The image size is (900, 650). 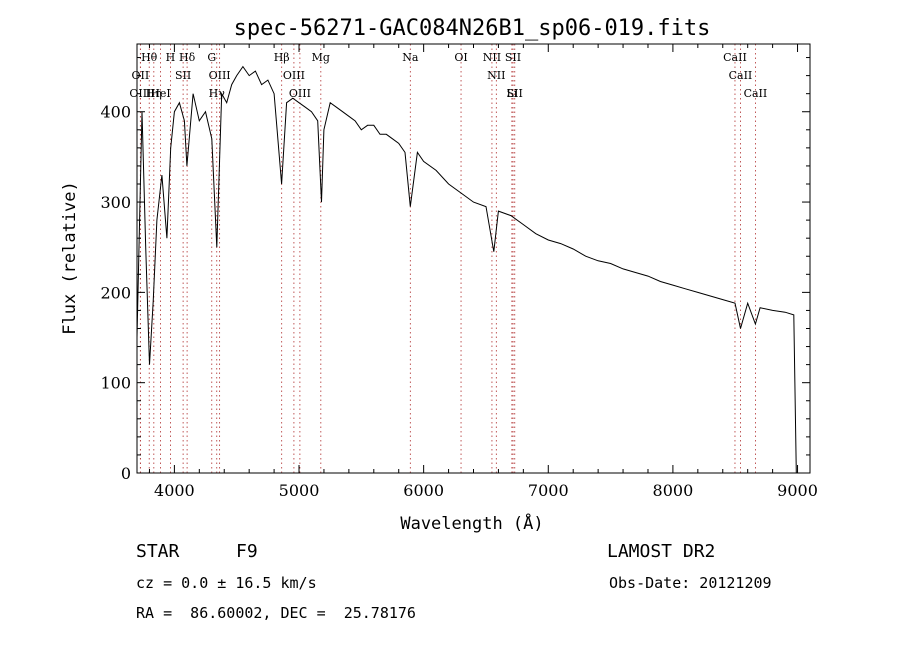 What do you see at coordinates (126, 473) in the screenshot?
I see `y-tick-label: 0` at bounding box center [126, 473].